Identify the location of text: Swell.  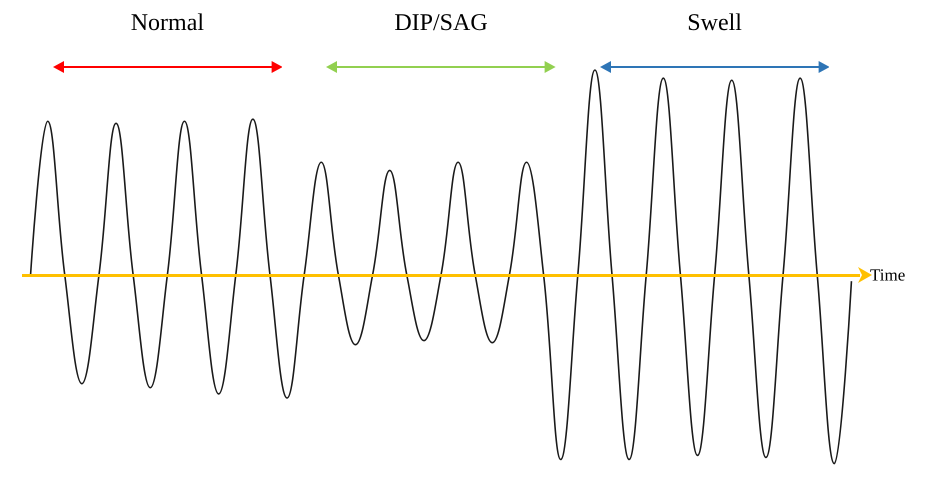
(714, 23).